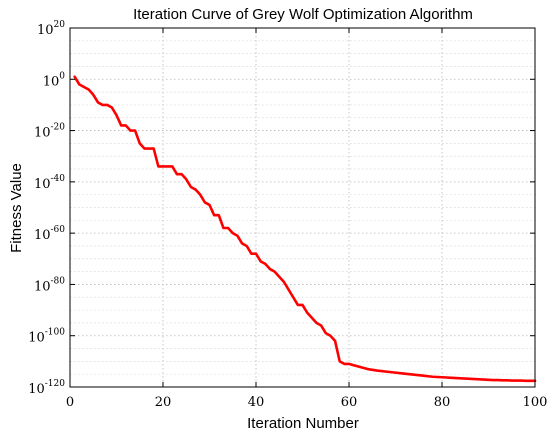 The height and width of the screenshot is (435, 550). What do you see at coordinates (349, 402) in the screenshot?
I see `x-tick-label: 60` at bounding box center [349, 402].